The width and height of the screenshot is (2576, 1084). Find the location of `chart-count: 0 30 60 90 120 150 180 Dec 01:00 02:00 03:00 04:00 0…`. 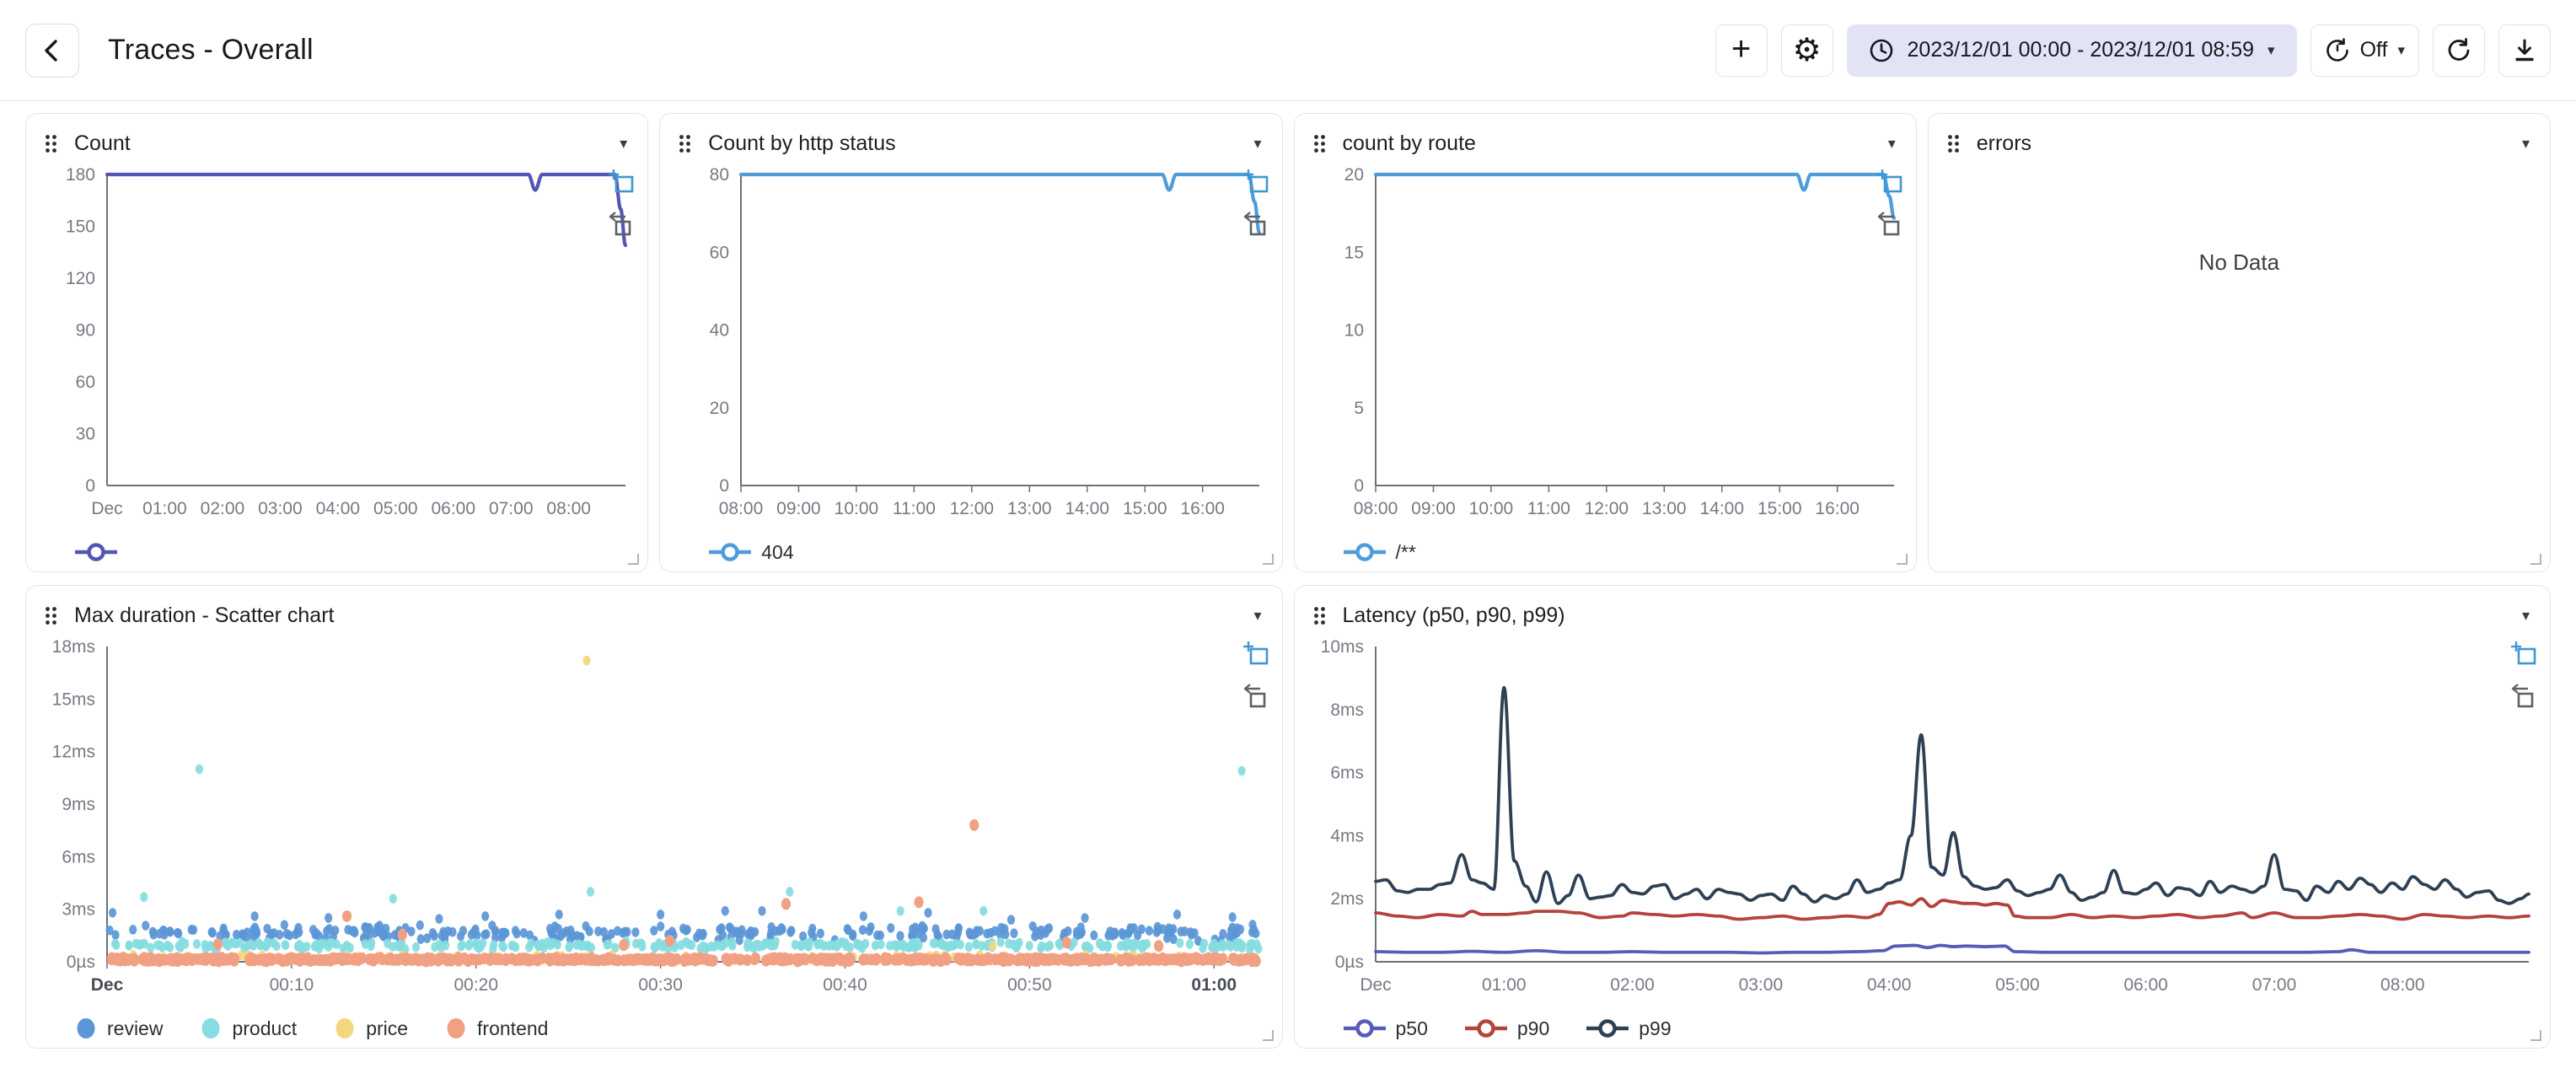

chart-count: 0 30 60 90 120 150 180 Dec 01:00 02:00 03:00 04:00 0… is located at coordinates (336, 345).